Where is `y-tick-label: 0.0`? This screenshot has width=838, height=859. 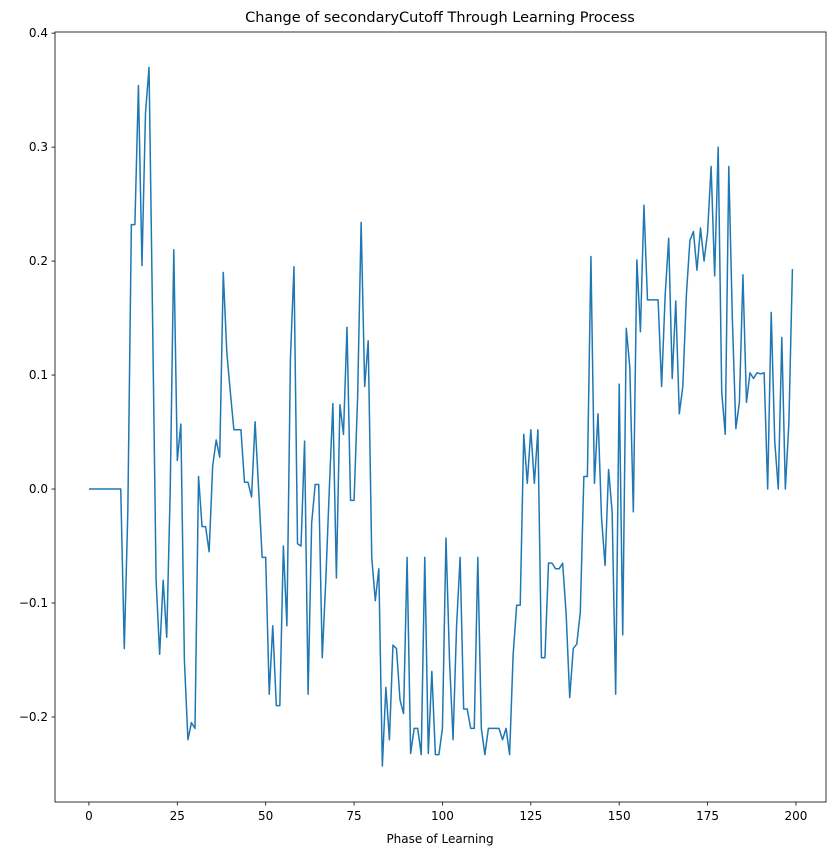 y-tick-label: 0.0 is located at coordinates (38, 489).